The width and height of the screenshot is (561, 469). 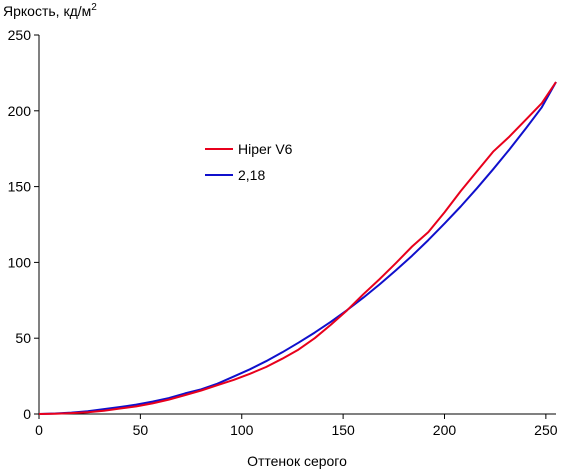 I want to click on legend-label-2-18: 2,18, so click(x=251, y=175).